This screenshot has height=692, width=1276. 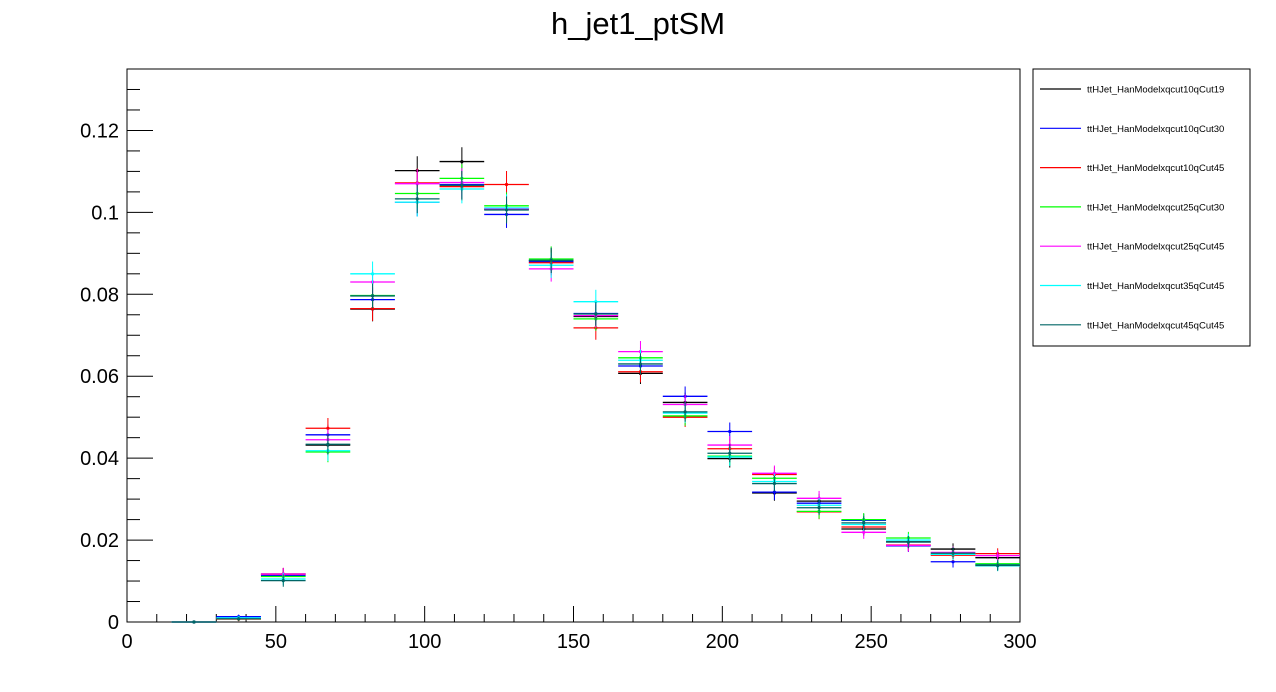 I want to click on legend-label: ttHJet_HanModelxqcut45qCut45, so click(x=1155, y=325).